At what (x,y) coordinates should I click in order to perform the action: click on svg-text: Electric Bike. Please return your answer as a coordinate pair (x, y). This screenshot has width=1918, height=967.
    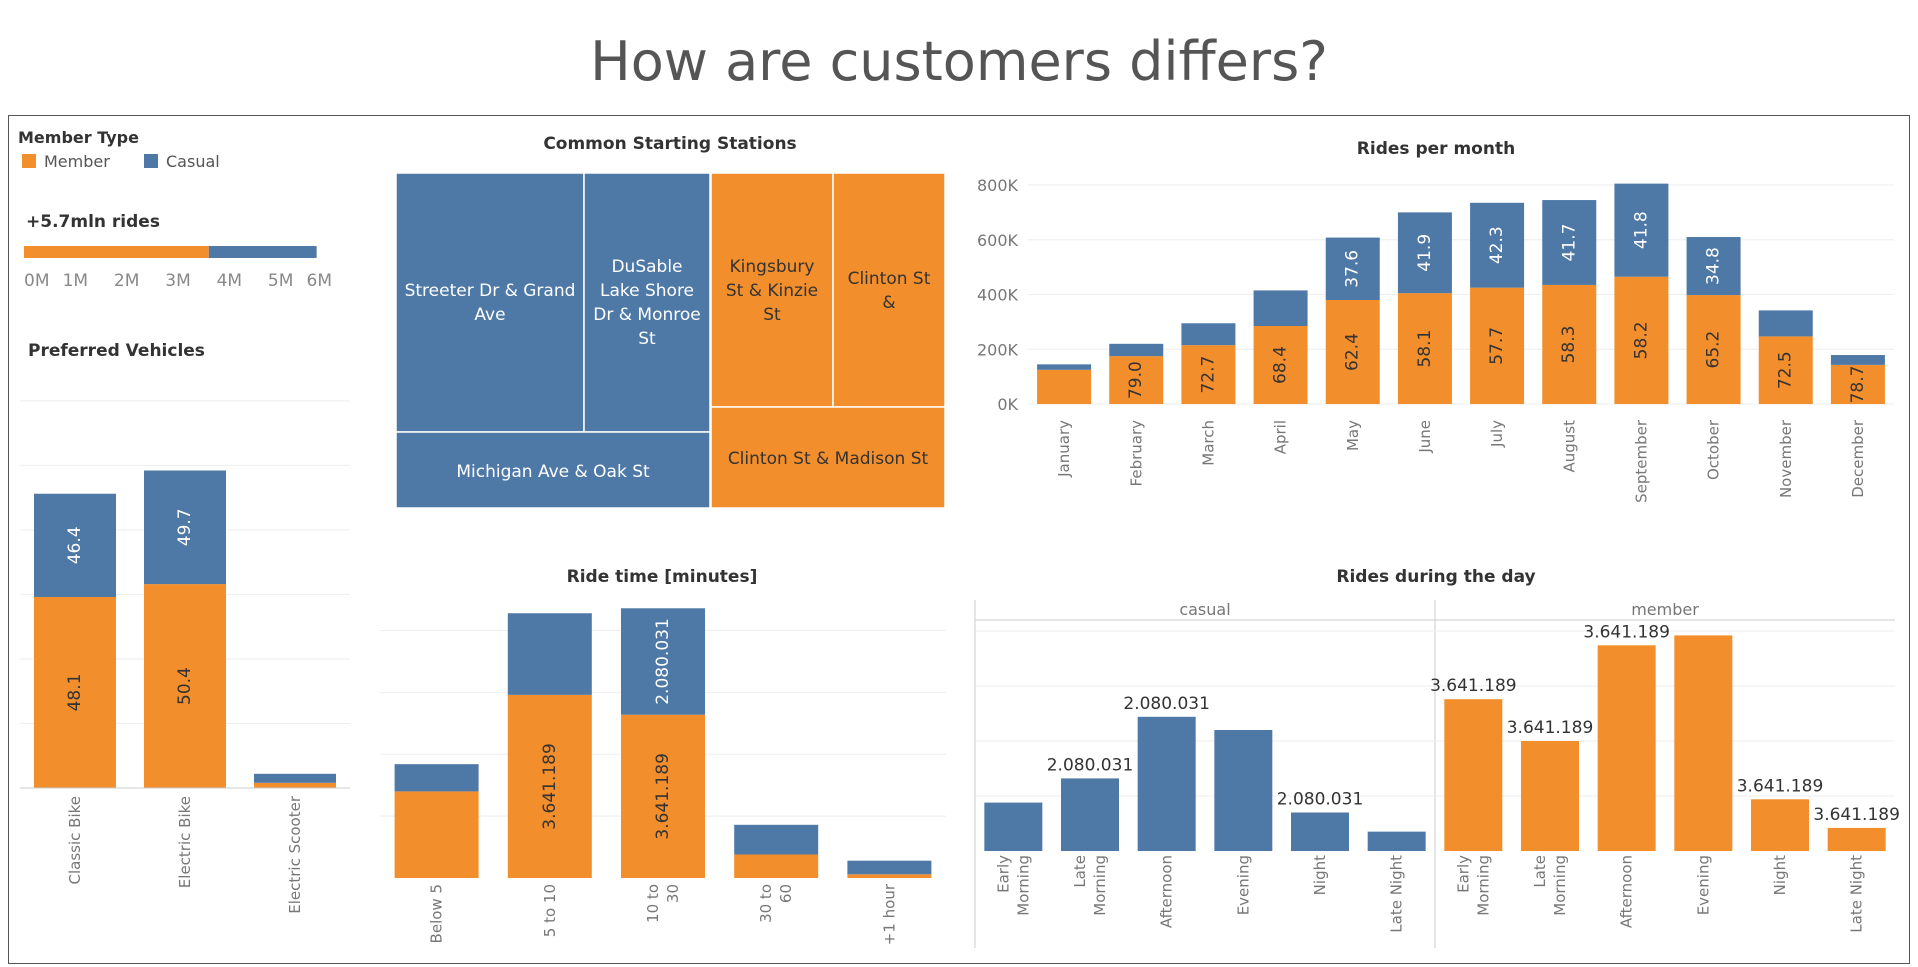
    Looking at the image, I should click on (185, 842).